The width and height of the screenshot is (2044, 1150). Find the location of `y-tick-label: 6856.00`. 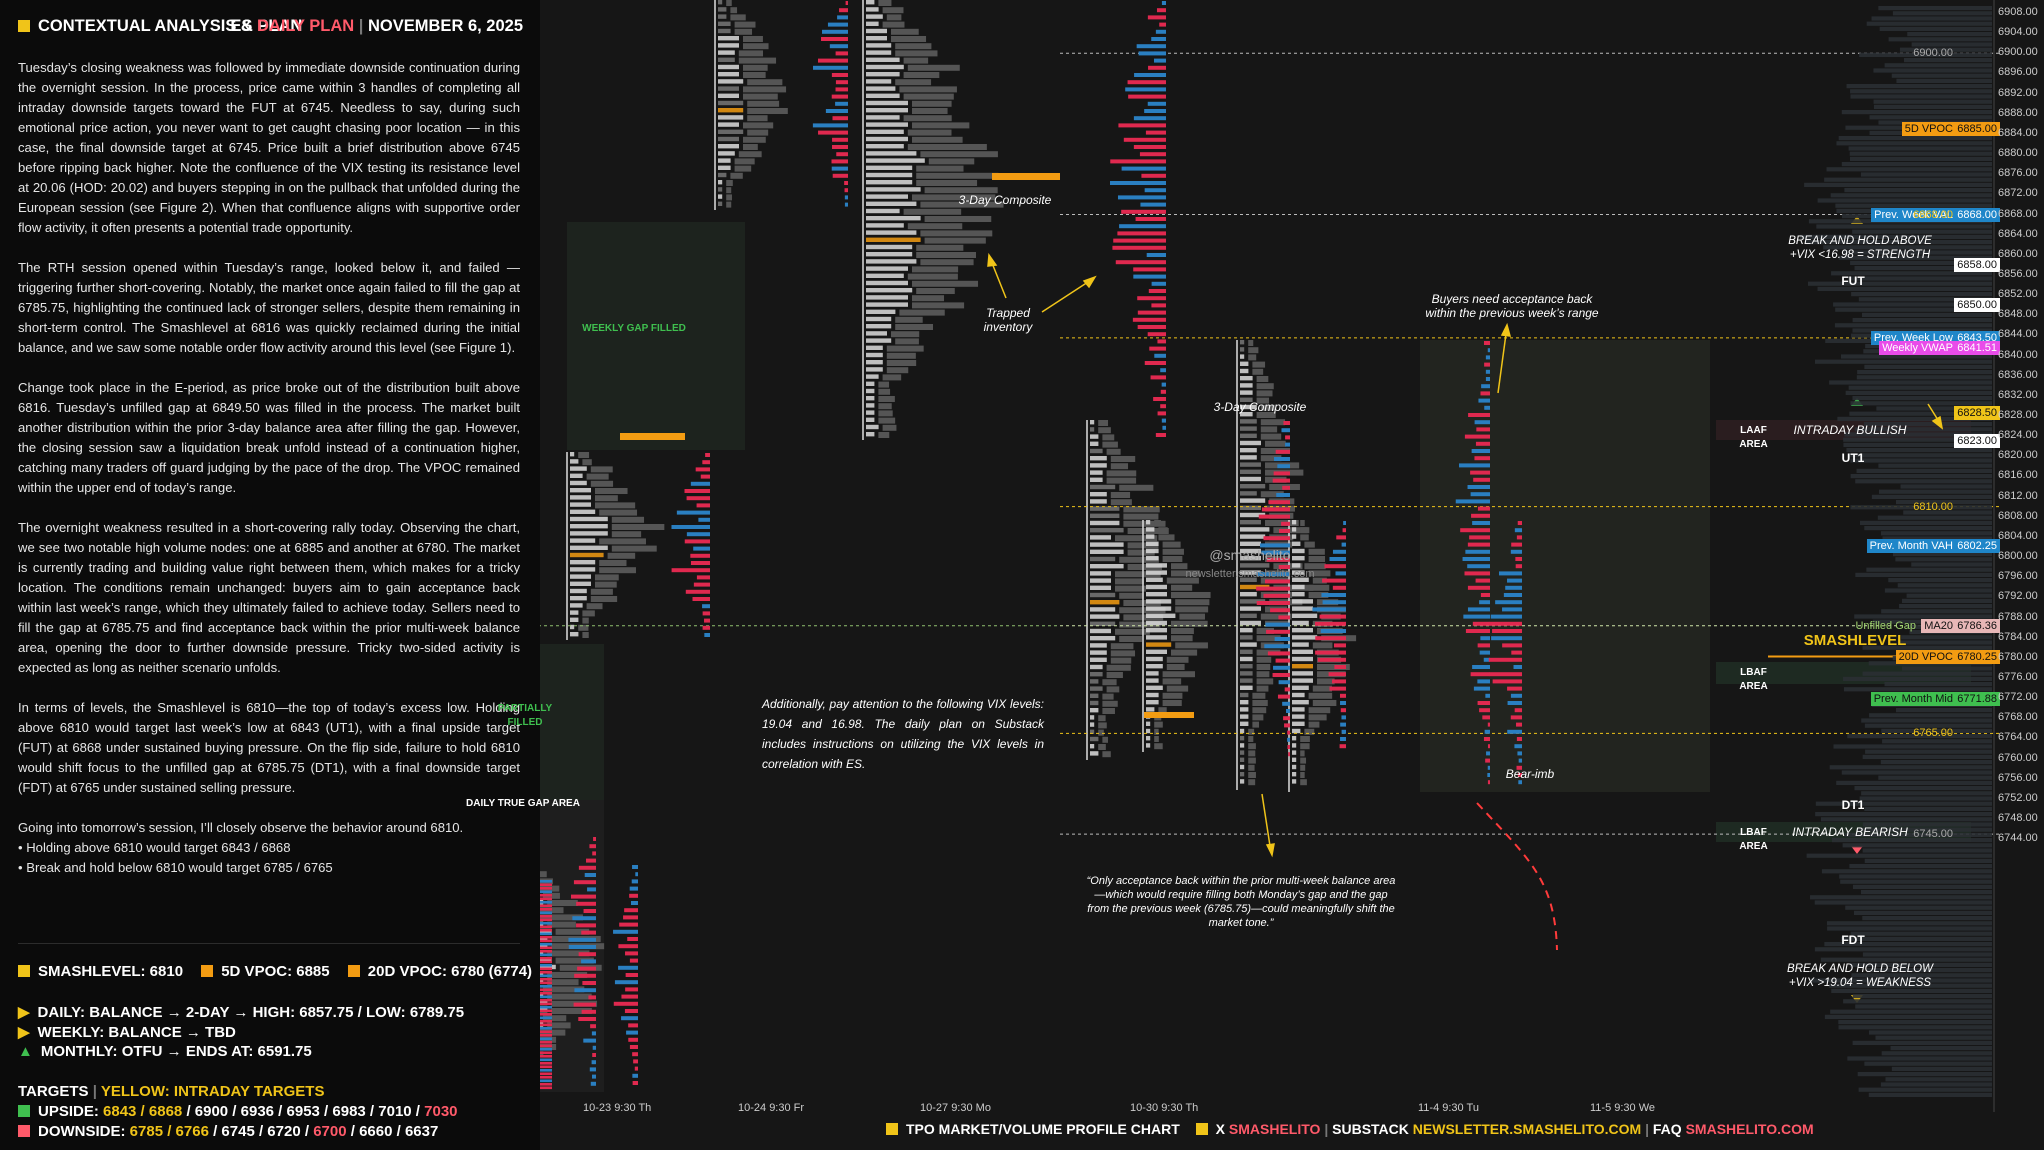

y-tick-label: 6856.00 is located at coordinates (2018, 273).